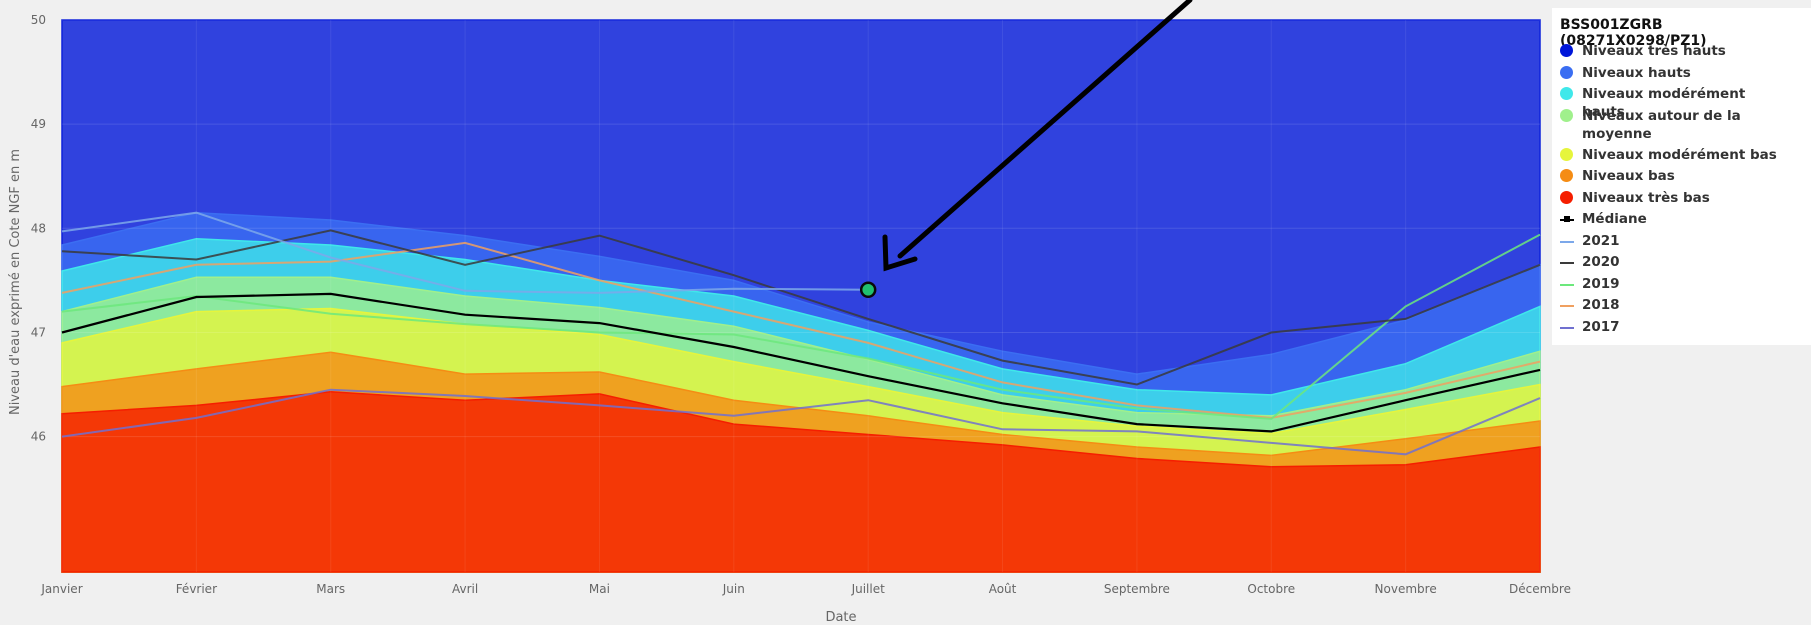 This screenshot has height=625, width=1811. What do you see at coordinates (900, 253) in the screenshot?
I see `annotation-arrow-head` at bounding box center [900, 253].